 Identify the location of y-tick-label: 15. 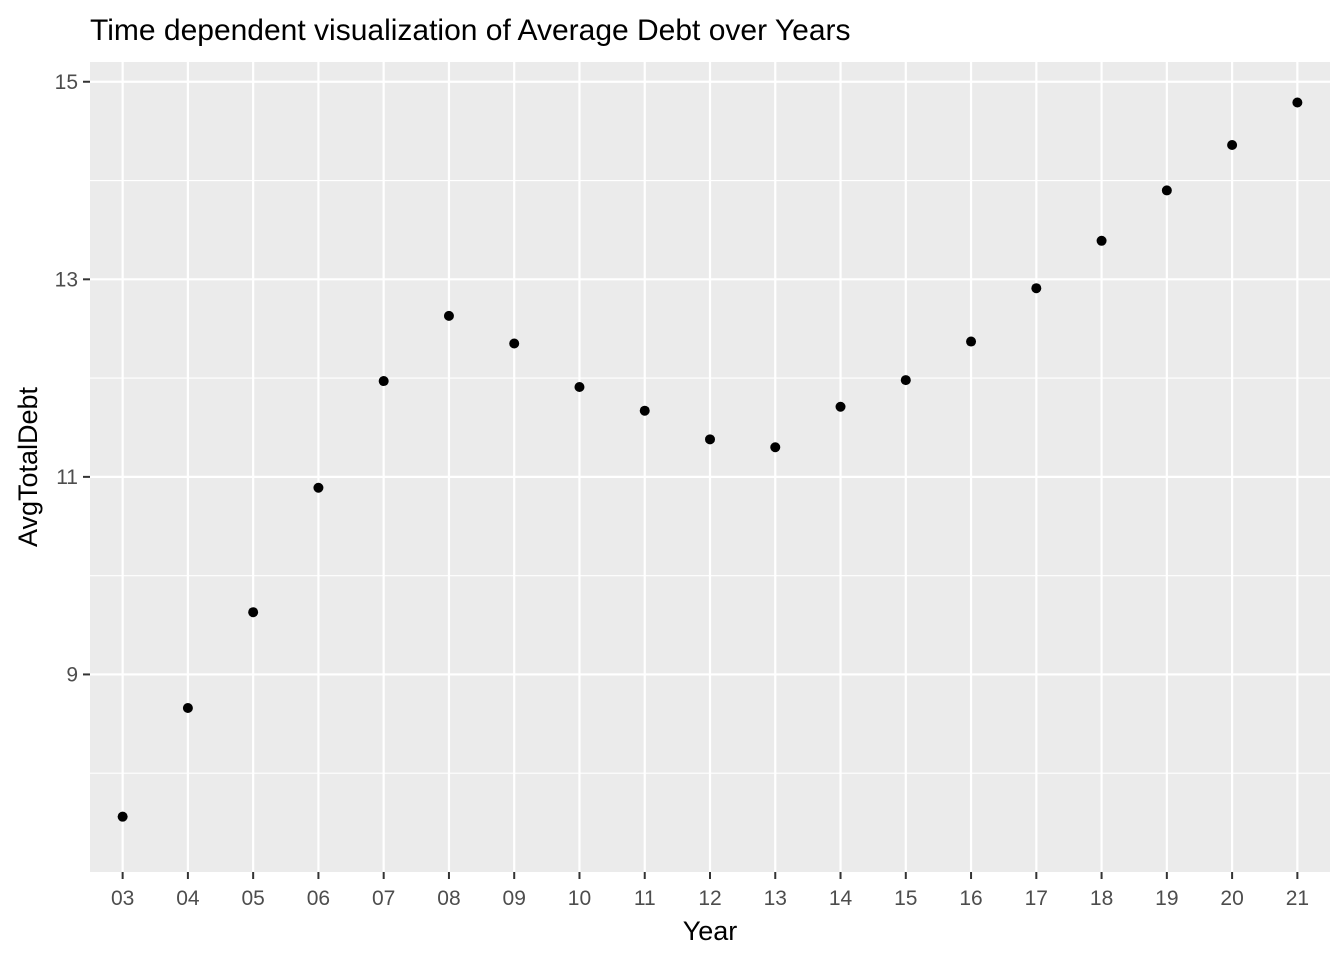
(66, 82).